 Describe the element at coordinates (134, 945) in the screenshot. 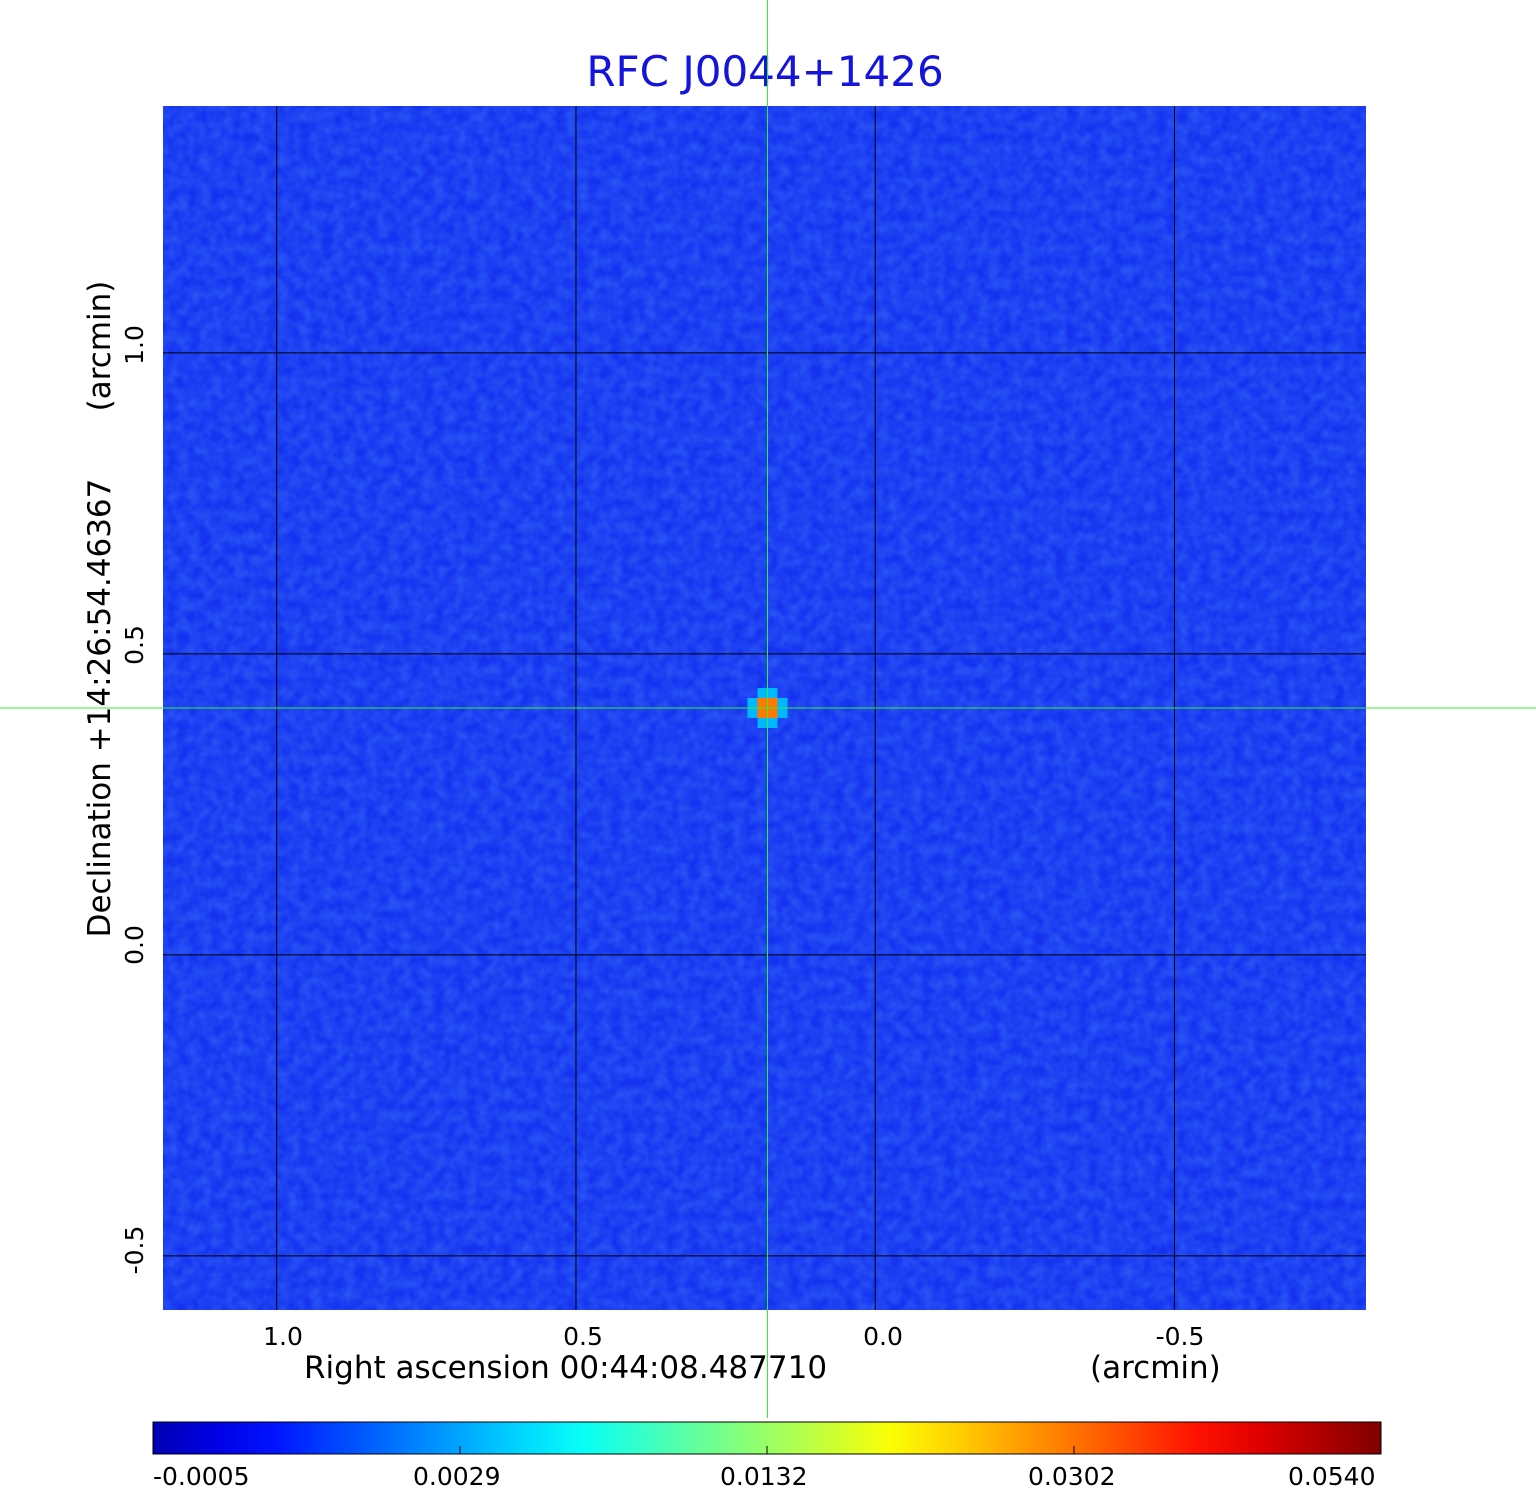

I see `y-tick-label: 0.0` at that location.